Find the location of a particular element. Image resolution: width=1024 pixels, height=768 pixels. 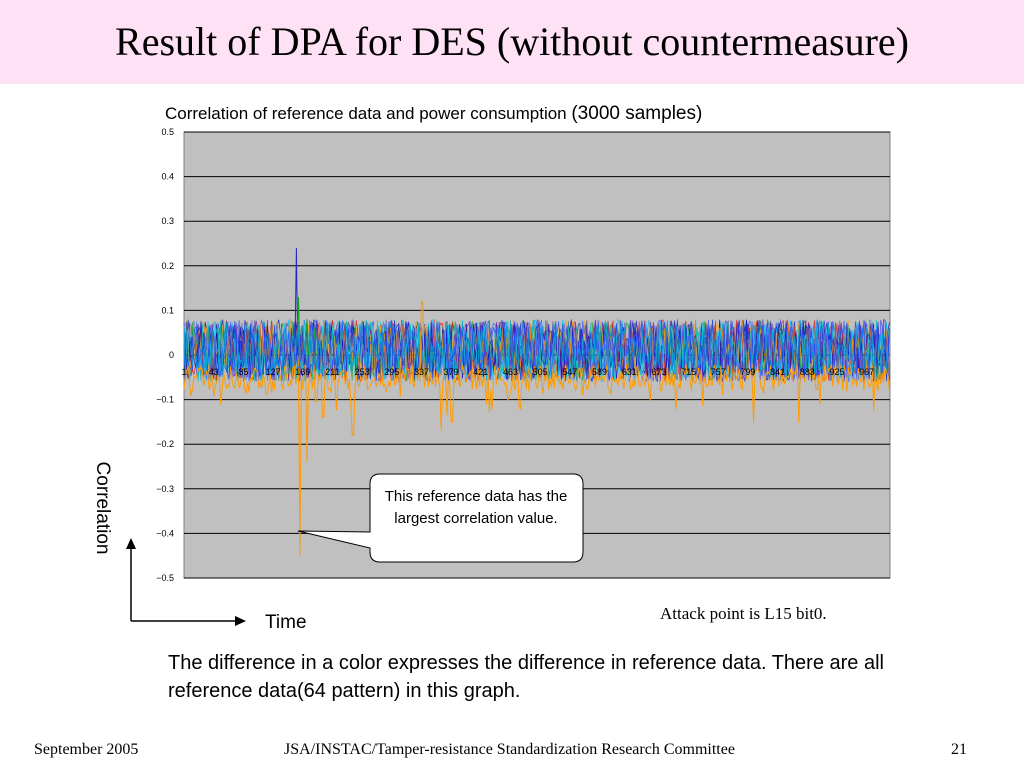

y-tick-label: −0.2 is located at coordinates (165, 444).